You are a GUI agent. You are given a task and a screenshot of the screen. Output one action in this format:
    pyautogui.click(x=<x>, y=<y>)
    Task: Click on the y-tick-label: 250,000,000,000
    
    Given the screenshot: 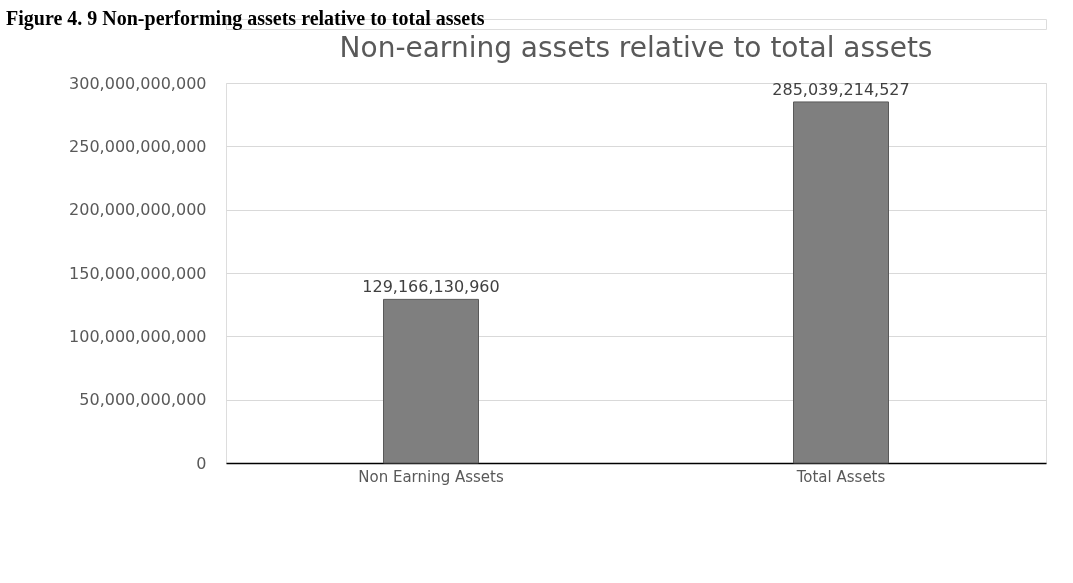 What is the action you would take?
    pyautogui.click(x=138, y=146)
    